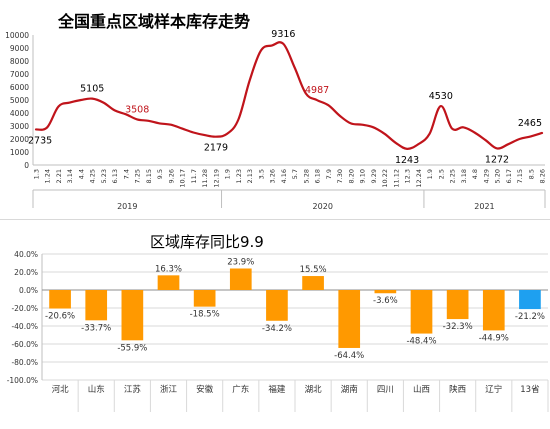 The image size is (550, 429). I want to click on category-label: 山东, so click(96, 389).